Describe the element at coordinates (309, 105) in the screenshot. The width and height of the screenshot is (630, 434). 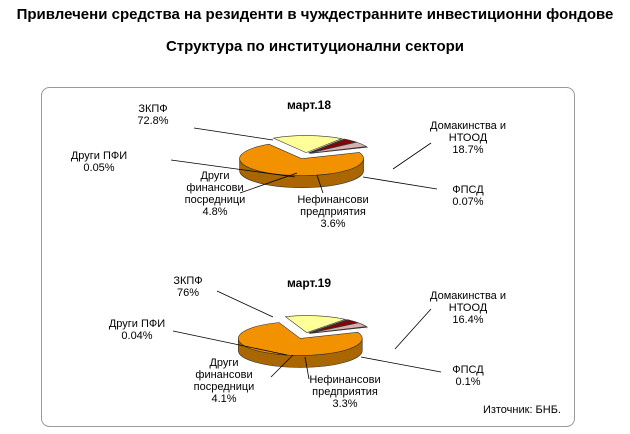
I see `pie-title: март.18` at that location.